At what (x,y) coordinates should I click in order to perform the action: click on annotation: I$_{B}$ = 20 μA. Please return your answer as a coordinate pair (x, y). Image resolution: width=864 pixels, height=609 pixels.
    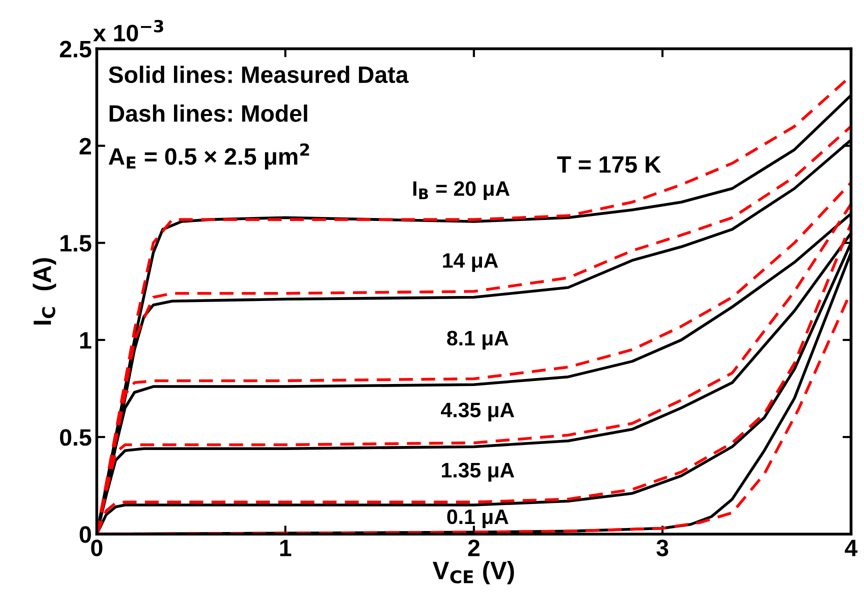
    Looking at the image, I should click on (461, 190).